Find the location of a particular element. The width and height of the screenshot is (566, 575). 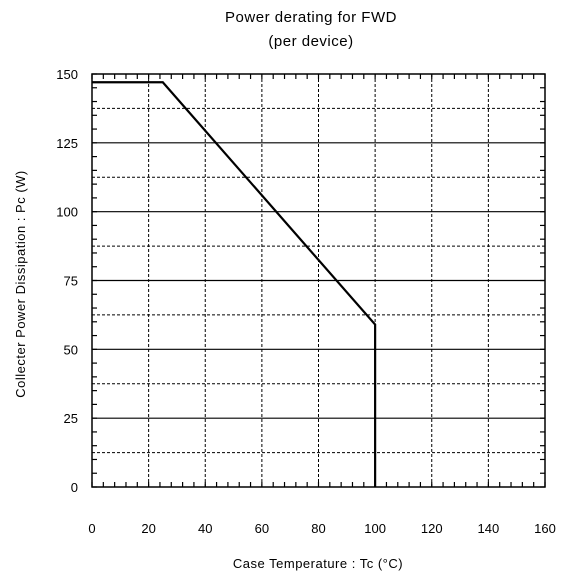

x-tick-label: 100 is located at coordinates (375, 528).